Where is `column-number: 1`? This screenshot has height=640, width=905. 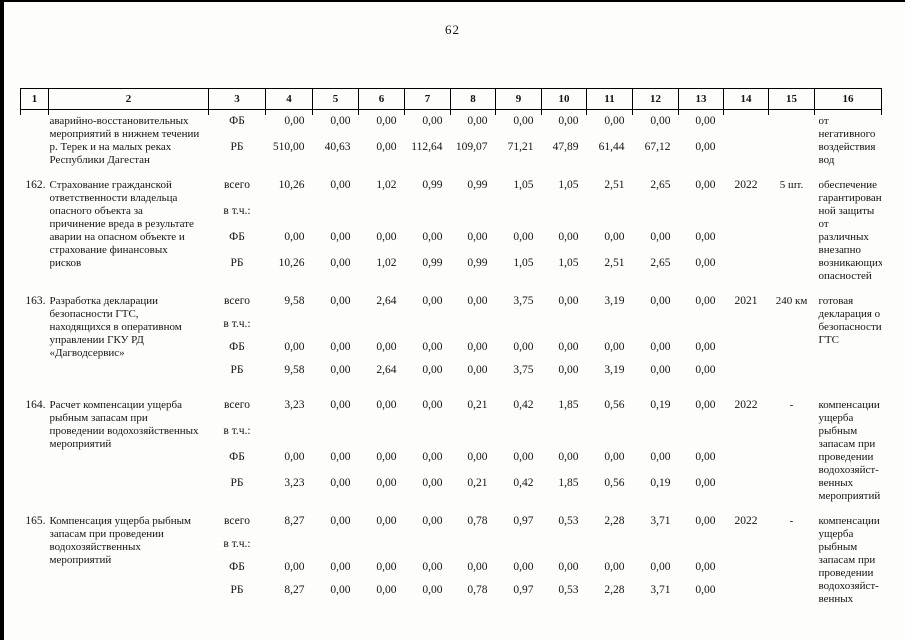 column-number: 1 is located at coordinates (34, 99).